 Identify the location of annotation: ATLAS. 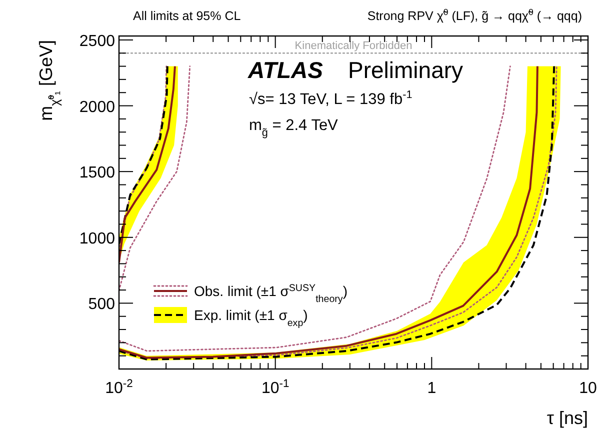
(285, 70).